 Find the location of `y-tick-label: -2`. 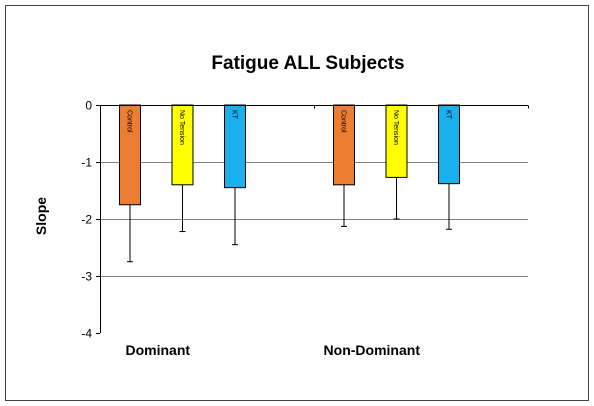

y-tick-label: -2 is located at coordinates (86, 220).